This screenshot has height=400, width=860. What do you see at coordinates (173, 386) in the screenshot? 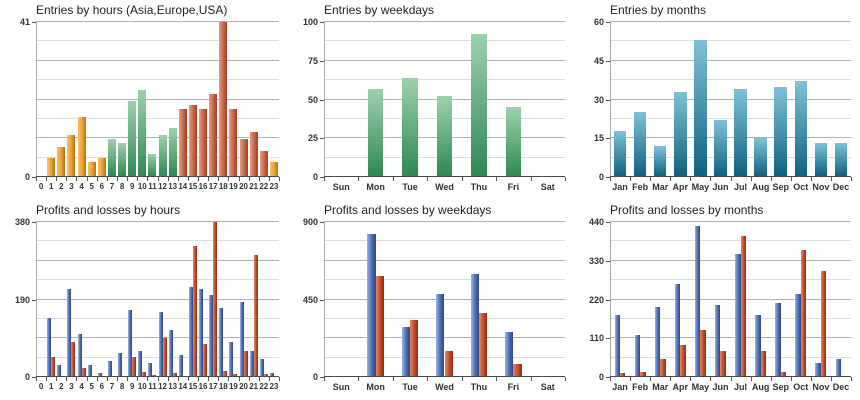
I see `x-axis-label: 13` at bounding box center [173, 386].